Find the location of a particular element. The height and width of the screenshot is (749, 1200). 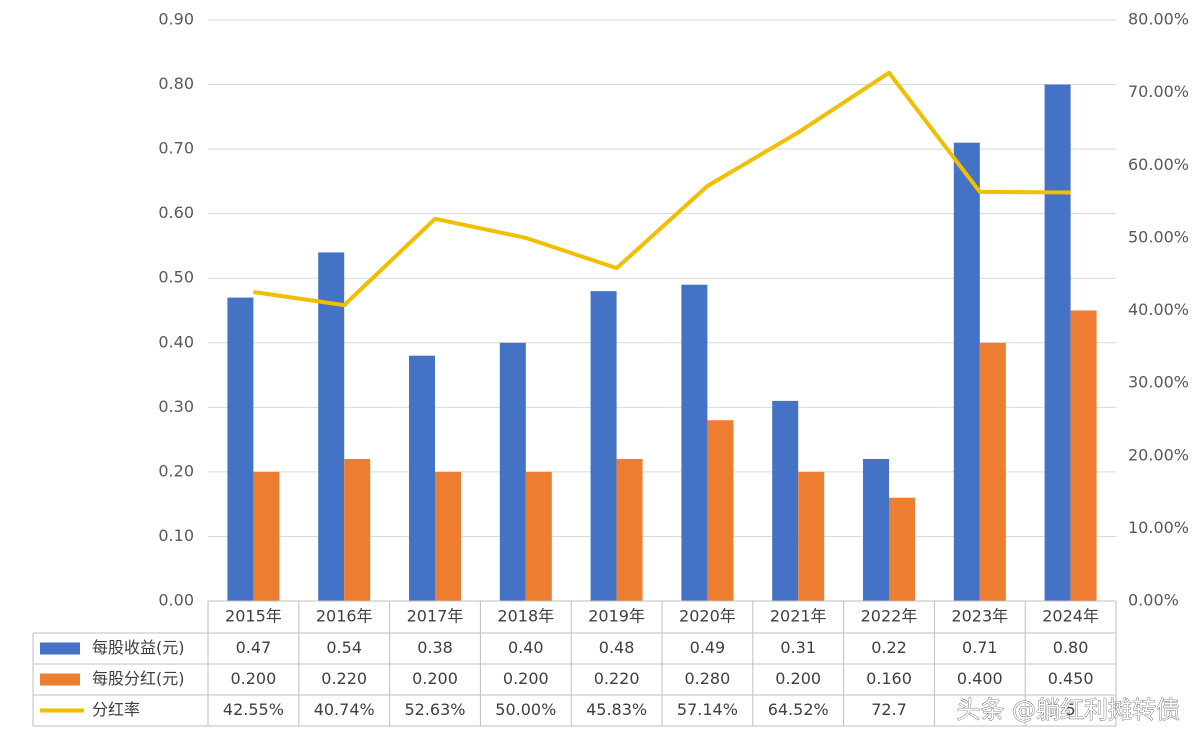

left-axis-tick: 0.10 is located at coordinates (176, 535).